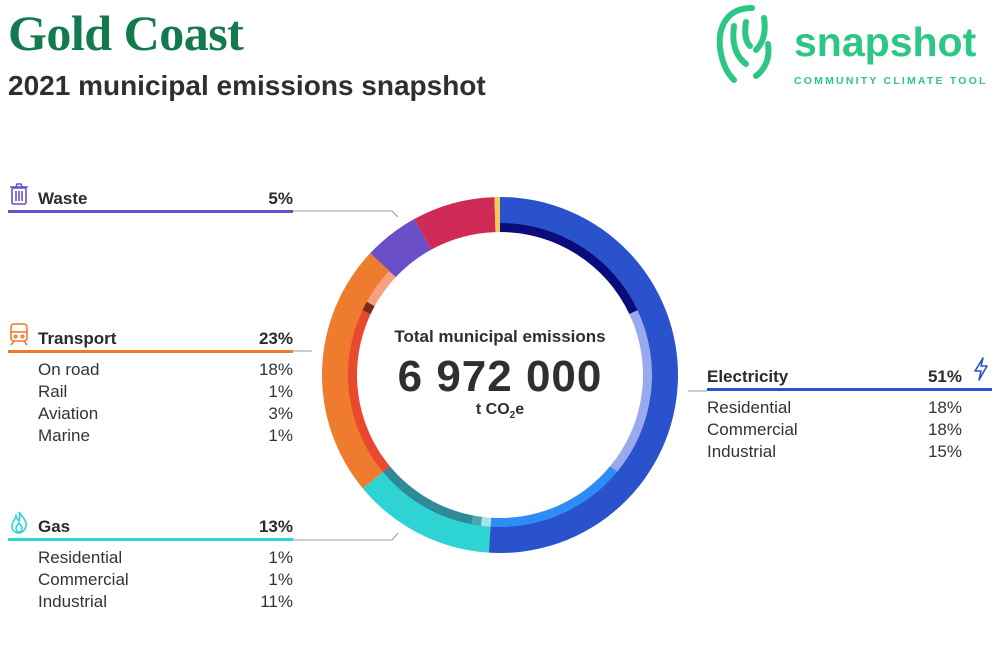 This screenshot has width=1000, height=670. Describe the element at coordinates (150, 539) in the screenshot. I see `gas-underline` at that location.